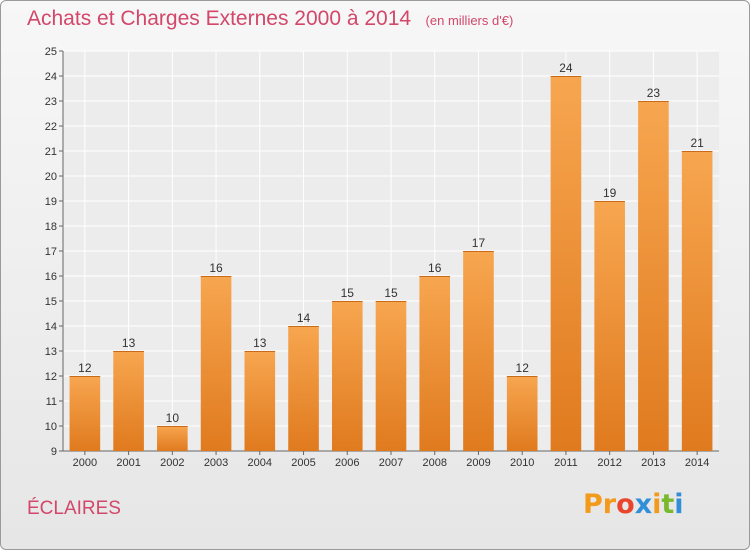 This screenshot has height=550, width=750. I want to click on data-label: 10, so click(173, 418).